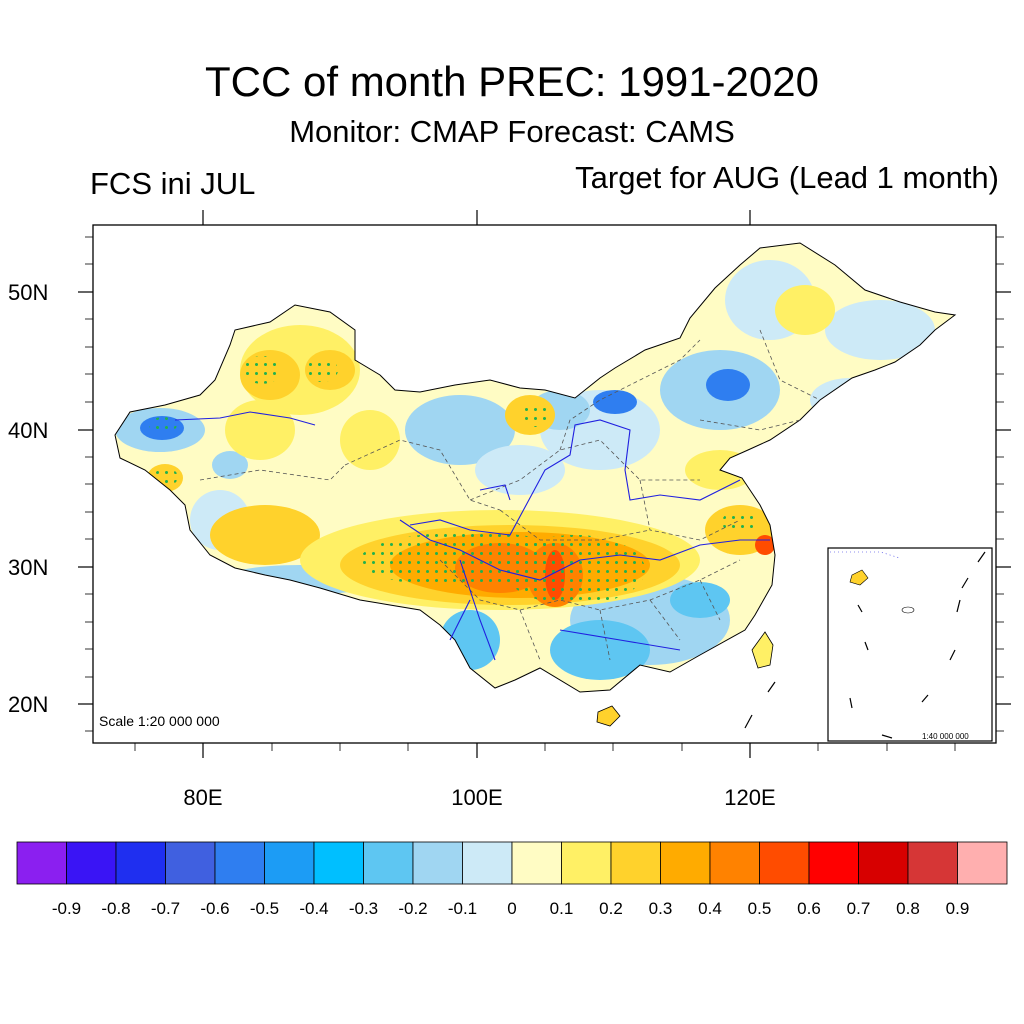  I want to click on colorbar-label: -0.9, so click(66, 908).